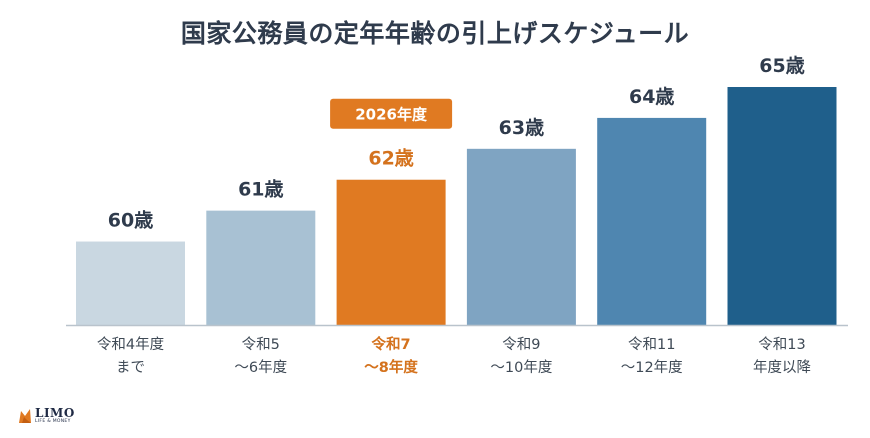 This screenshot has width=870, height=438. I want to click on category-label-3-1: 〜10年度, so click(521, 367).